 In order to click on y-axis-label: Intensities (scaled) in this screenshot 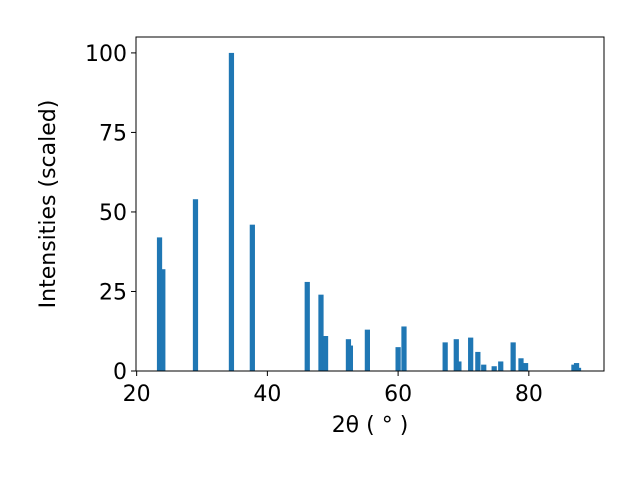, I will do `click(48, 204)`.